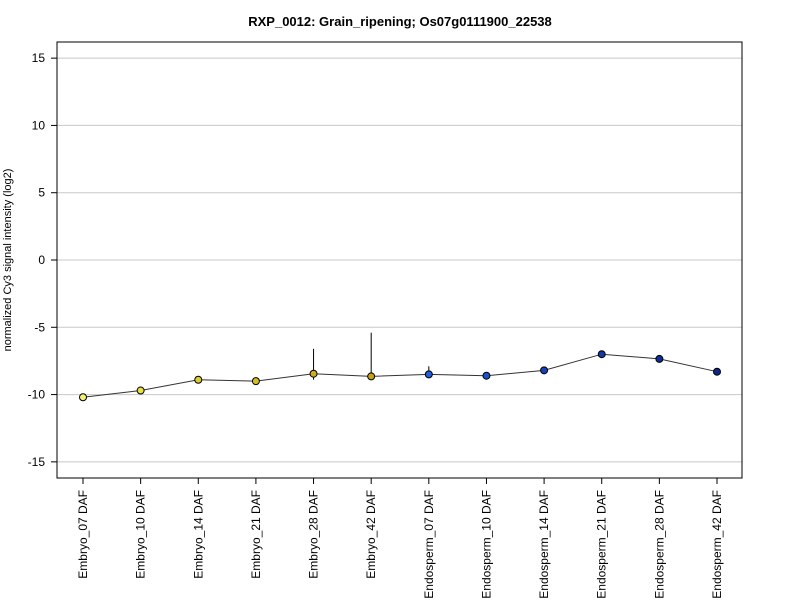 This screenshot has width=800, height=600. I want to click on y-axis-label: normalized Cy3 signal intensity (log2), so click(8, 260).